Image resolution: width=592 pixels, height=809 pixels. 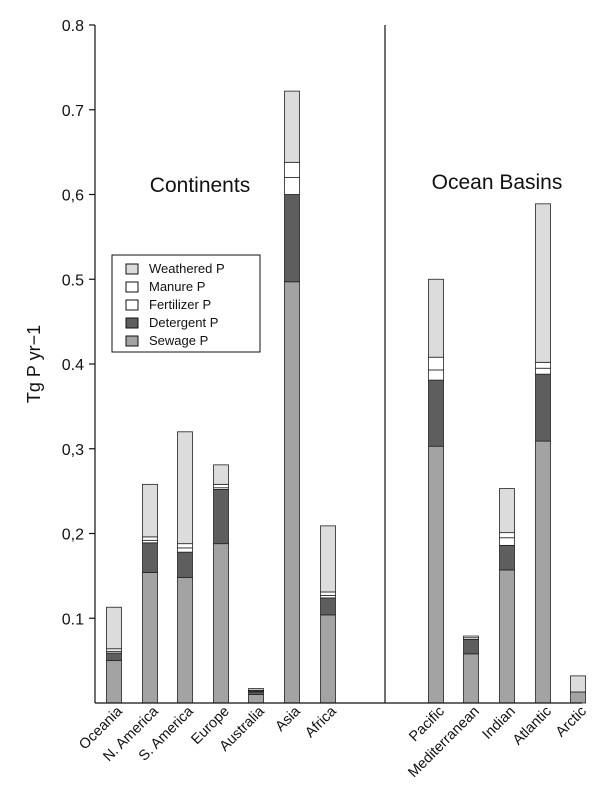 I want to click on bar-oceania-weathered-p, so click(x=114, y=628).